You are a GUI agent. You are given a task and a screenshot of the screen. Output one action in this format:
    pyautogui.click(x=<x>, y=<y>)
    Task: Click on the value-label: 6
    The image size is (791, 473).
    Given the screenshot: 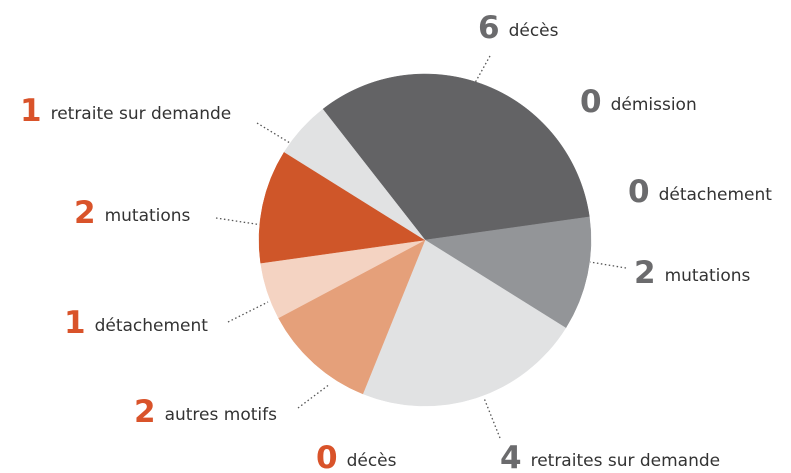 What is the action you would take?
    pyautogui.click(x=489, y=28)
    